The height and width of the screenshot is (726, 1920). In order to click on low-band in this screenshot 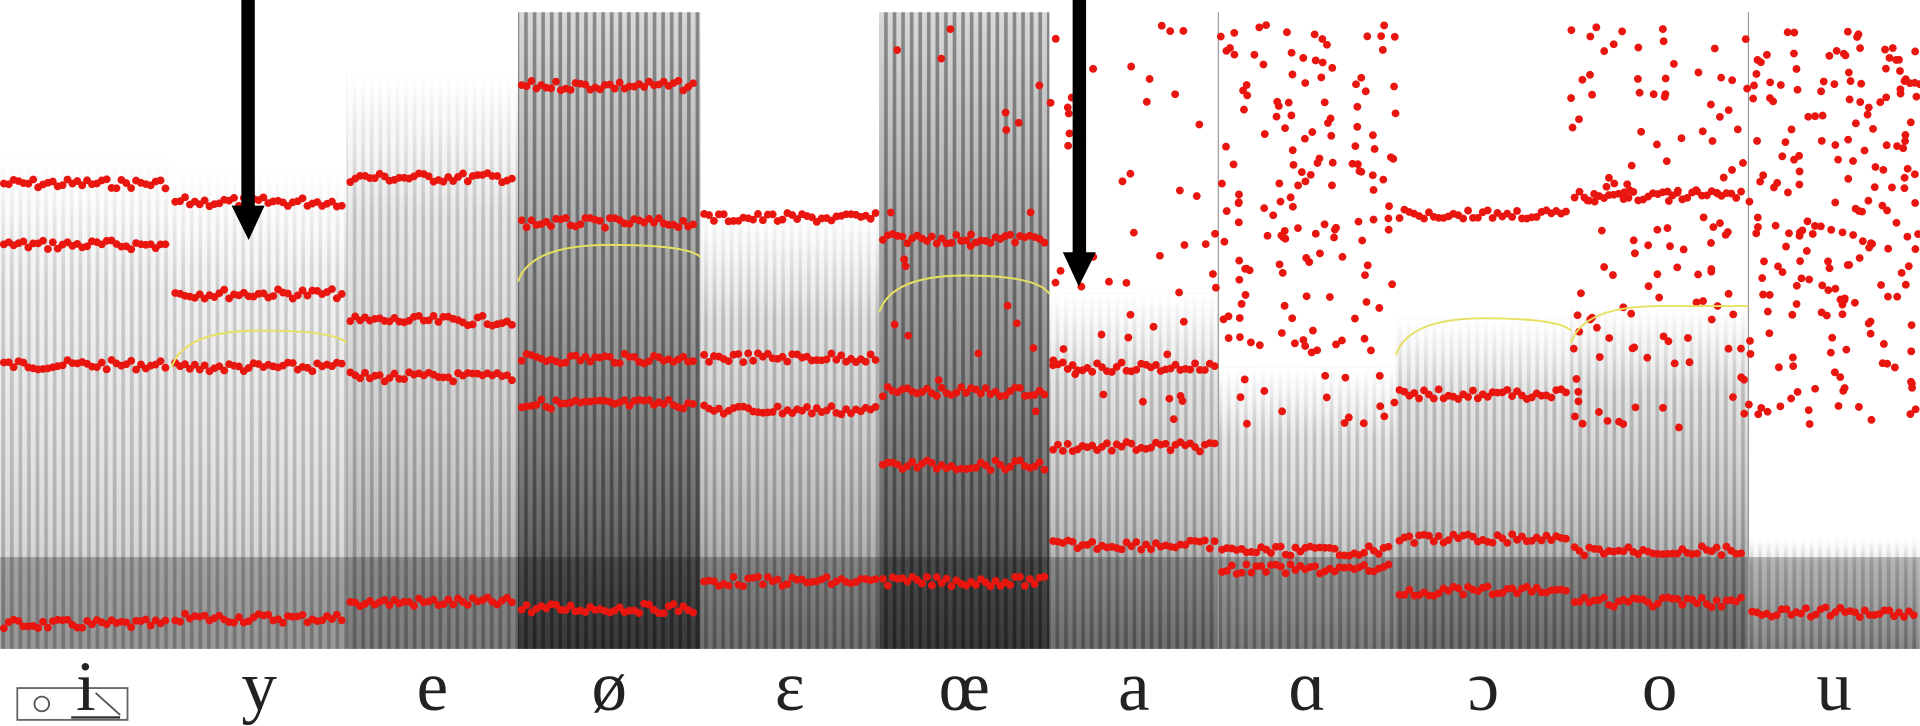, I will do `click(1134, 603)`.